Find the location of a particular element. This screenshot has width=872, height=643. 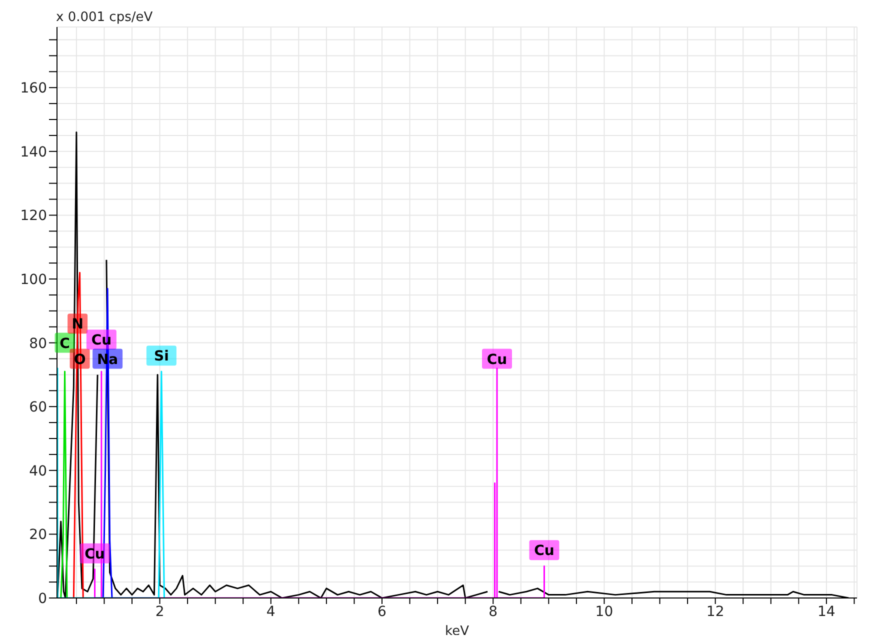

x-tick-label: 14 is located at coordinates (827, 612).